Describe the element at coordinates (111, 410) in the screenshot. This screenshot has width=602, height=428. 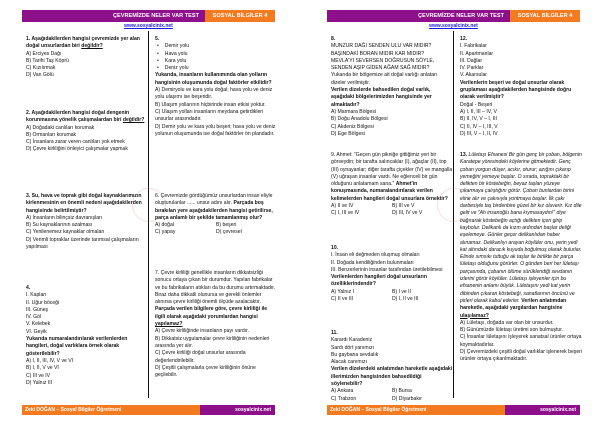
I see `author-credit: Zeki DOĞAN – Sosyal Bilgiler Öğretmeni` at that location.